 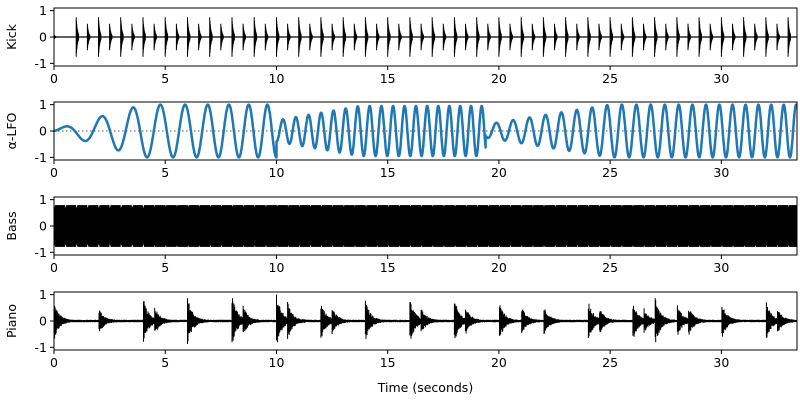 What do you see at coordinates (11, 36) in the screenshot?
I see `y-axis-label: Kick` at bounding box center [11, 36].